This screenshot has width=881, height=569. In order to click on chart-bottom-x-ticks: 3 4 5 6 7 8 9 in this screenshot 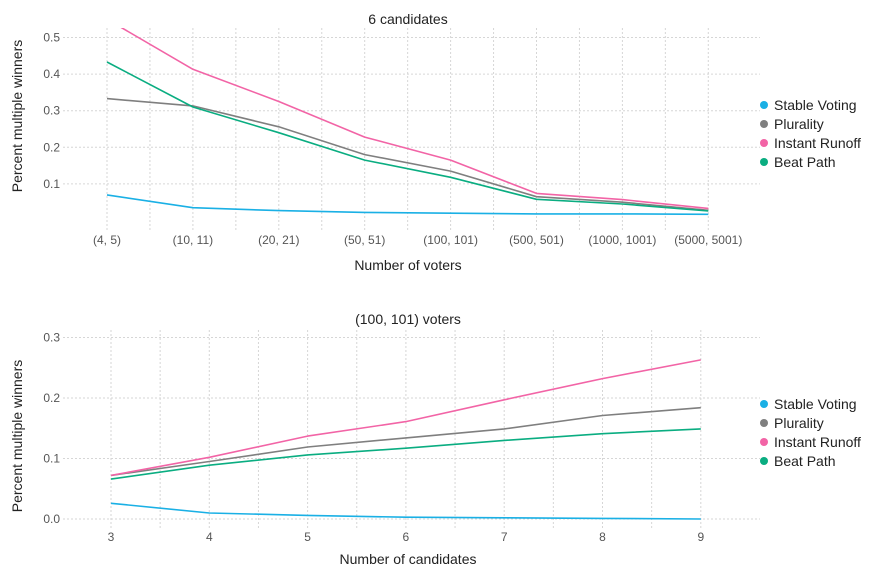, I will do `click(406, 537)`.